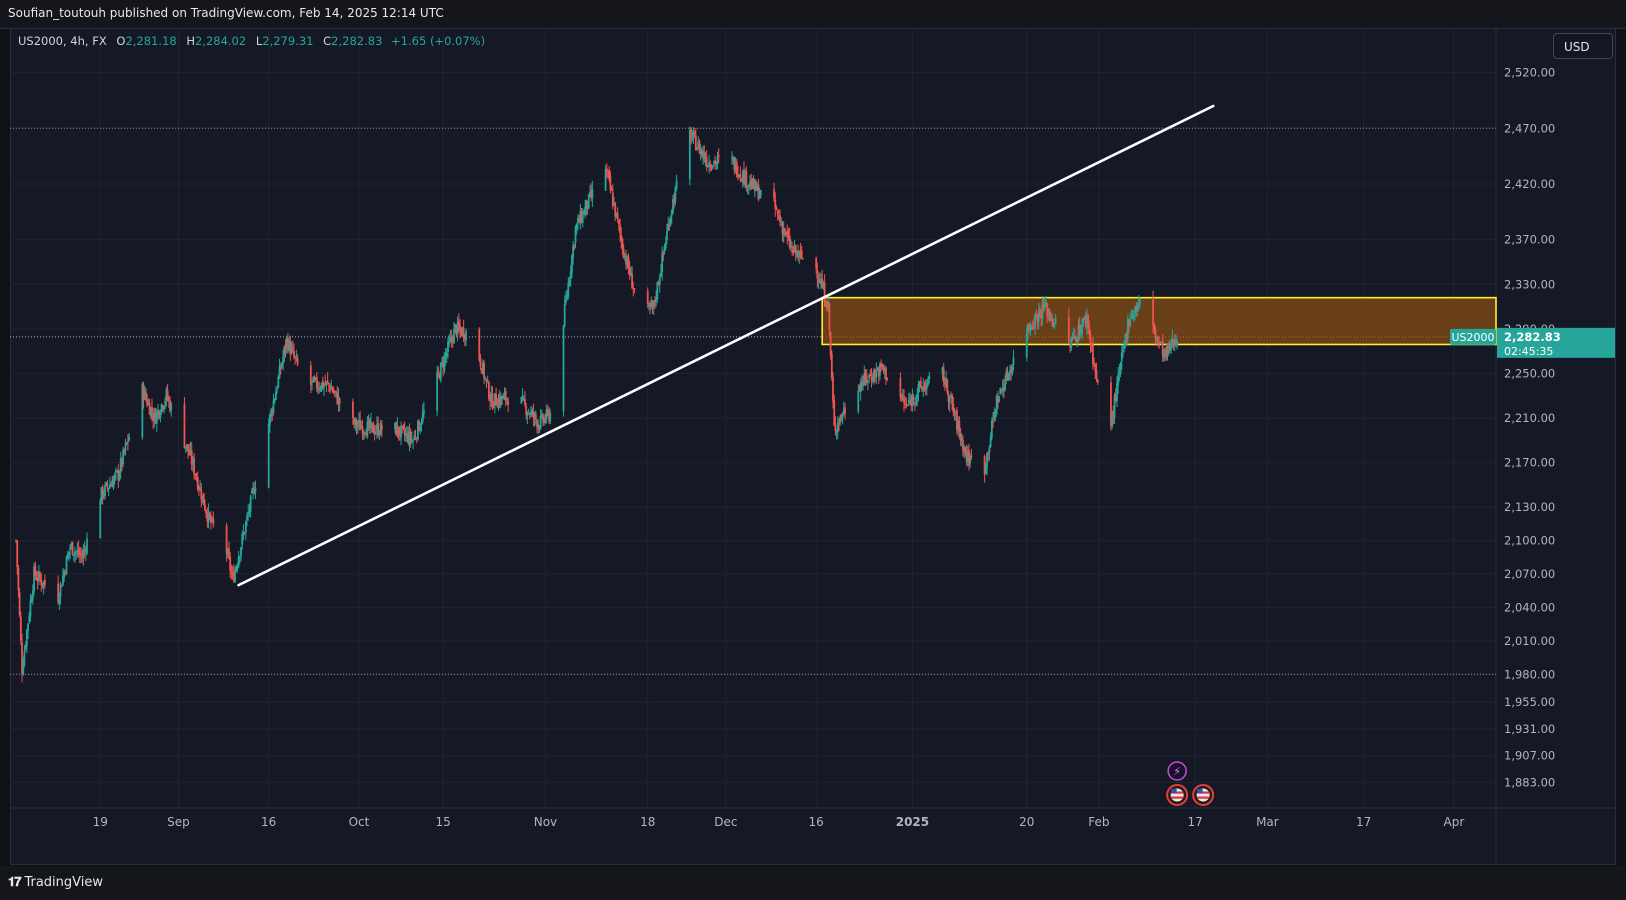 The height and width of the screenshot is (900, 1626). Describe the element at coordinates (1529, 756) in the screenshot. I see `price-tick-label: 1,907.00` at that location.